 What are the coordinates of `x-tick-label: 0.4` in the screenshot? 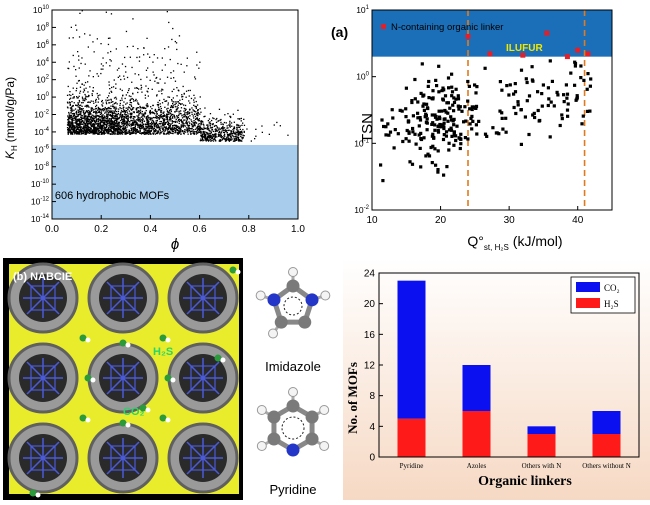 It's located at (150, 229).